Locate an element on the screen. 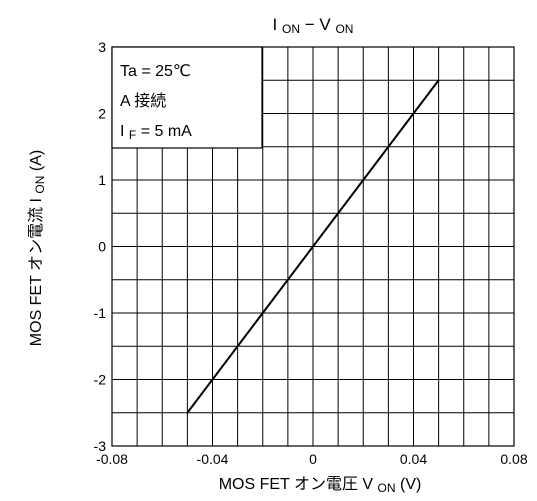 The height and width of the screenshot is (501, 537). y-axis-label: MOS FET オン電流 I ON (A) is located at coordinates (37, 248).